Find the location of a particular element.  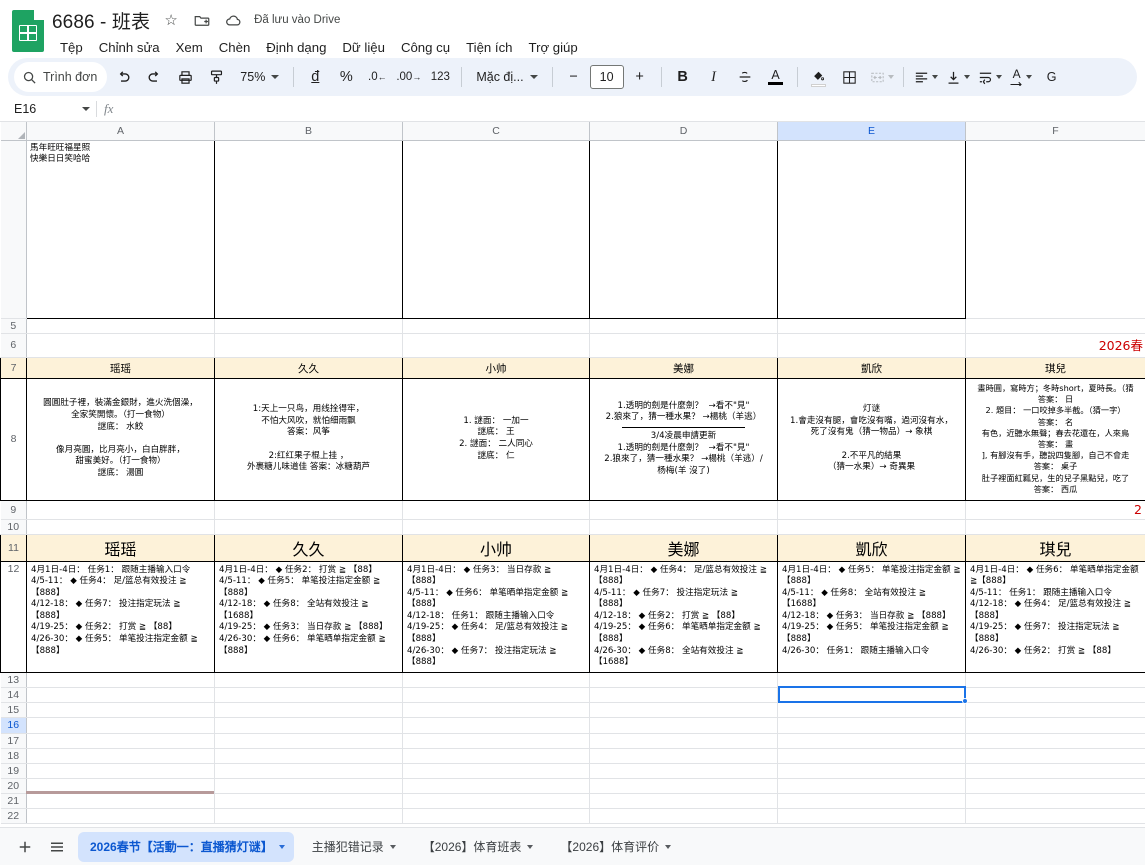

row-header-17: 17 is located at coordinates (13, 741).